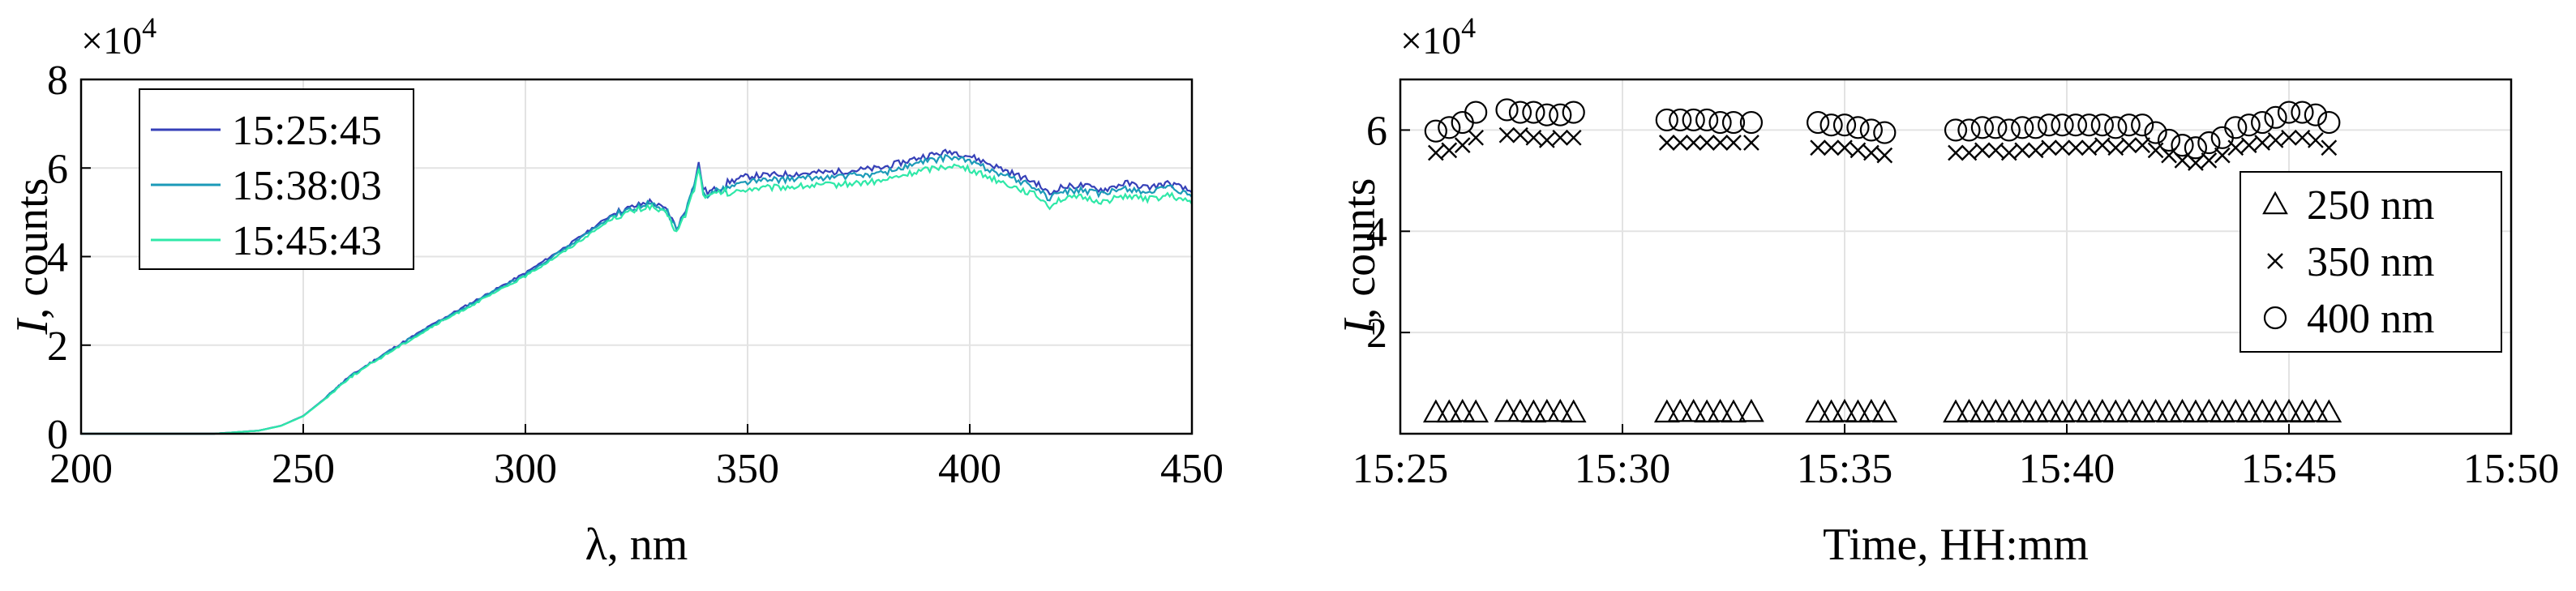  What do you see at coordinates (57, 346) in the screenshot?
I see `left-y-tick-label: 2` at bounding box center [57, 346].